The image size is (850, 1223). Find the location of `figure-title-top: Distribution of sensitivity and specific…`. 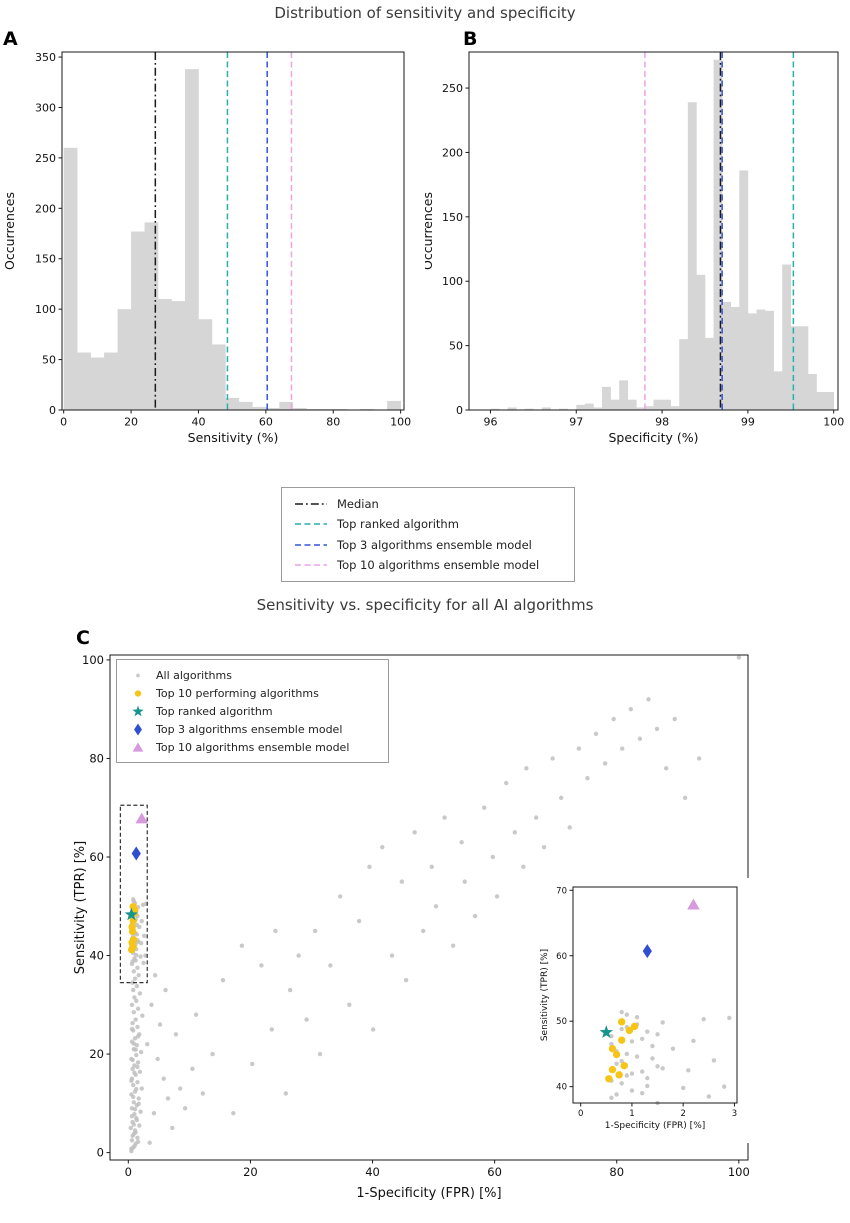

figure-title-top: Distribution of sensitivity and specific… is located at coordinates (425, 13).